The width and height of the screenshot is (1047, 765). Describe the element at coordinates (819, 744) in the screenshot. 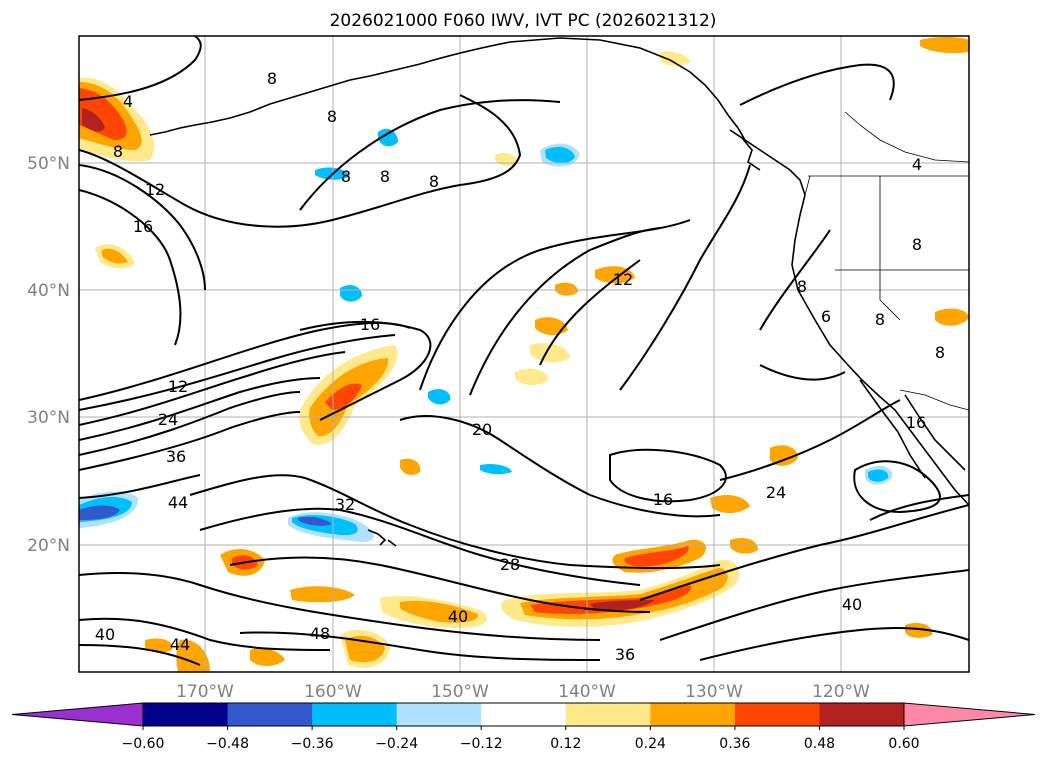

I see `colorbar-tick-label: 0.48` at that location.